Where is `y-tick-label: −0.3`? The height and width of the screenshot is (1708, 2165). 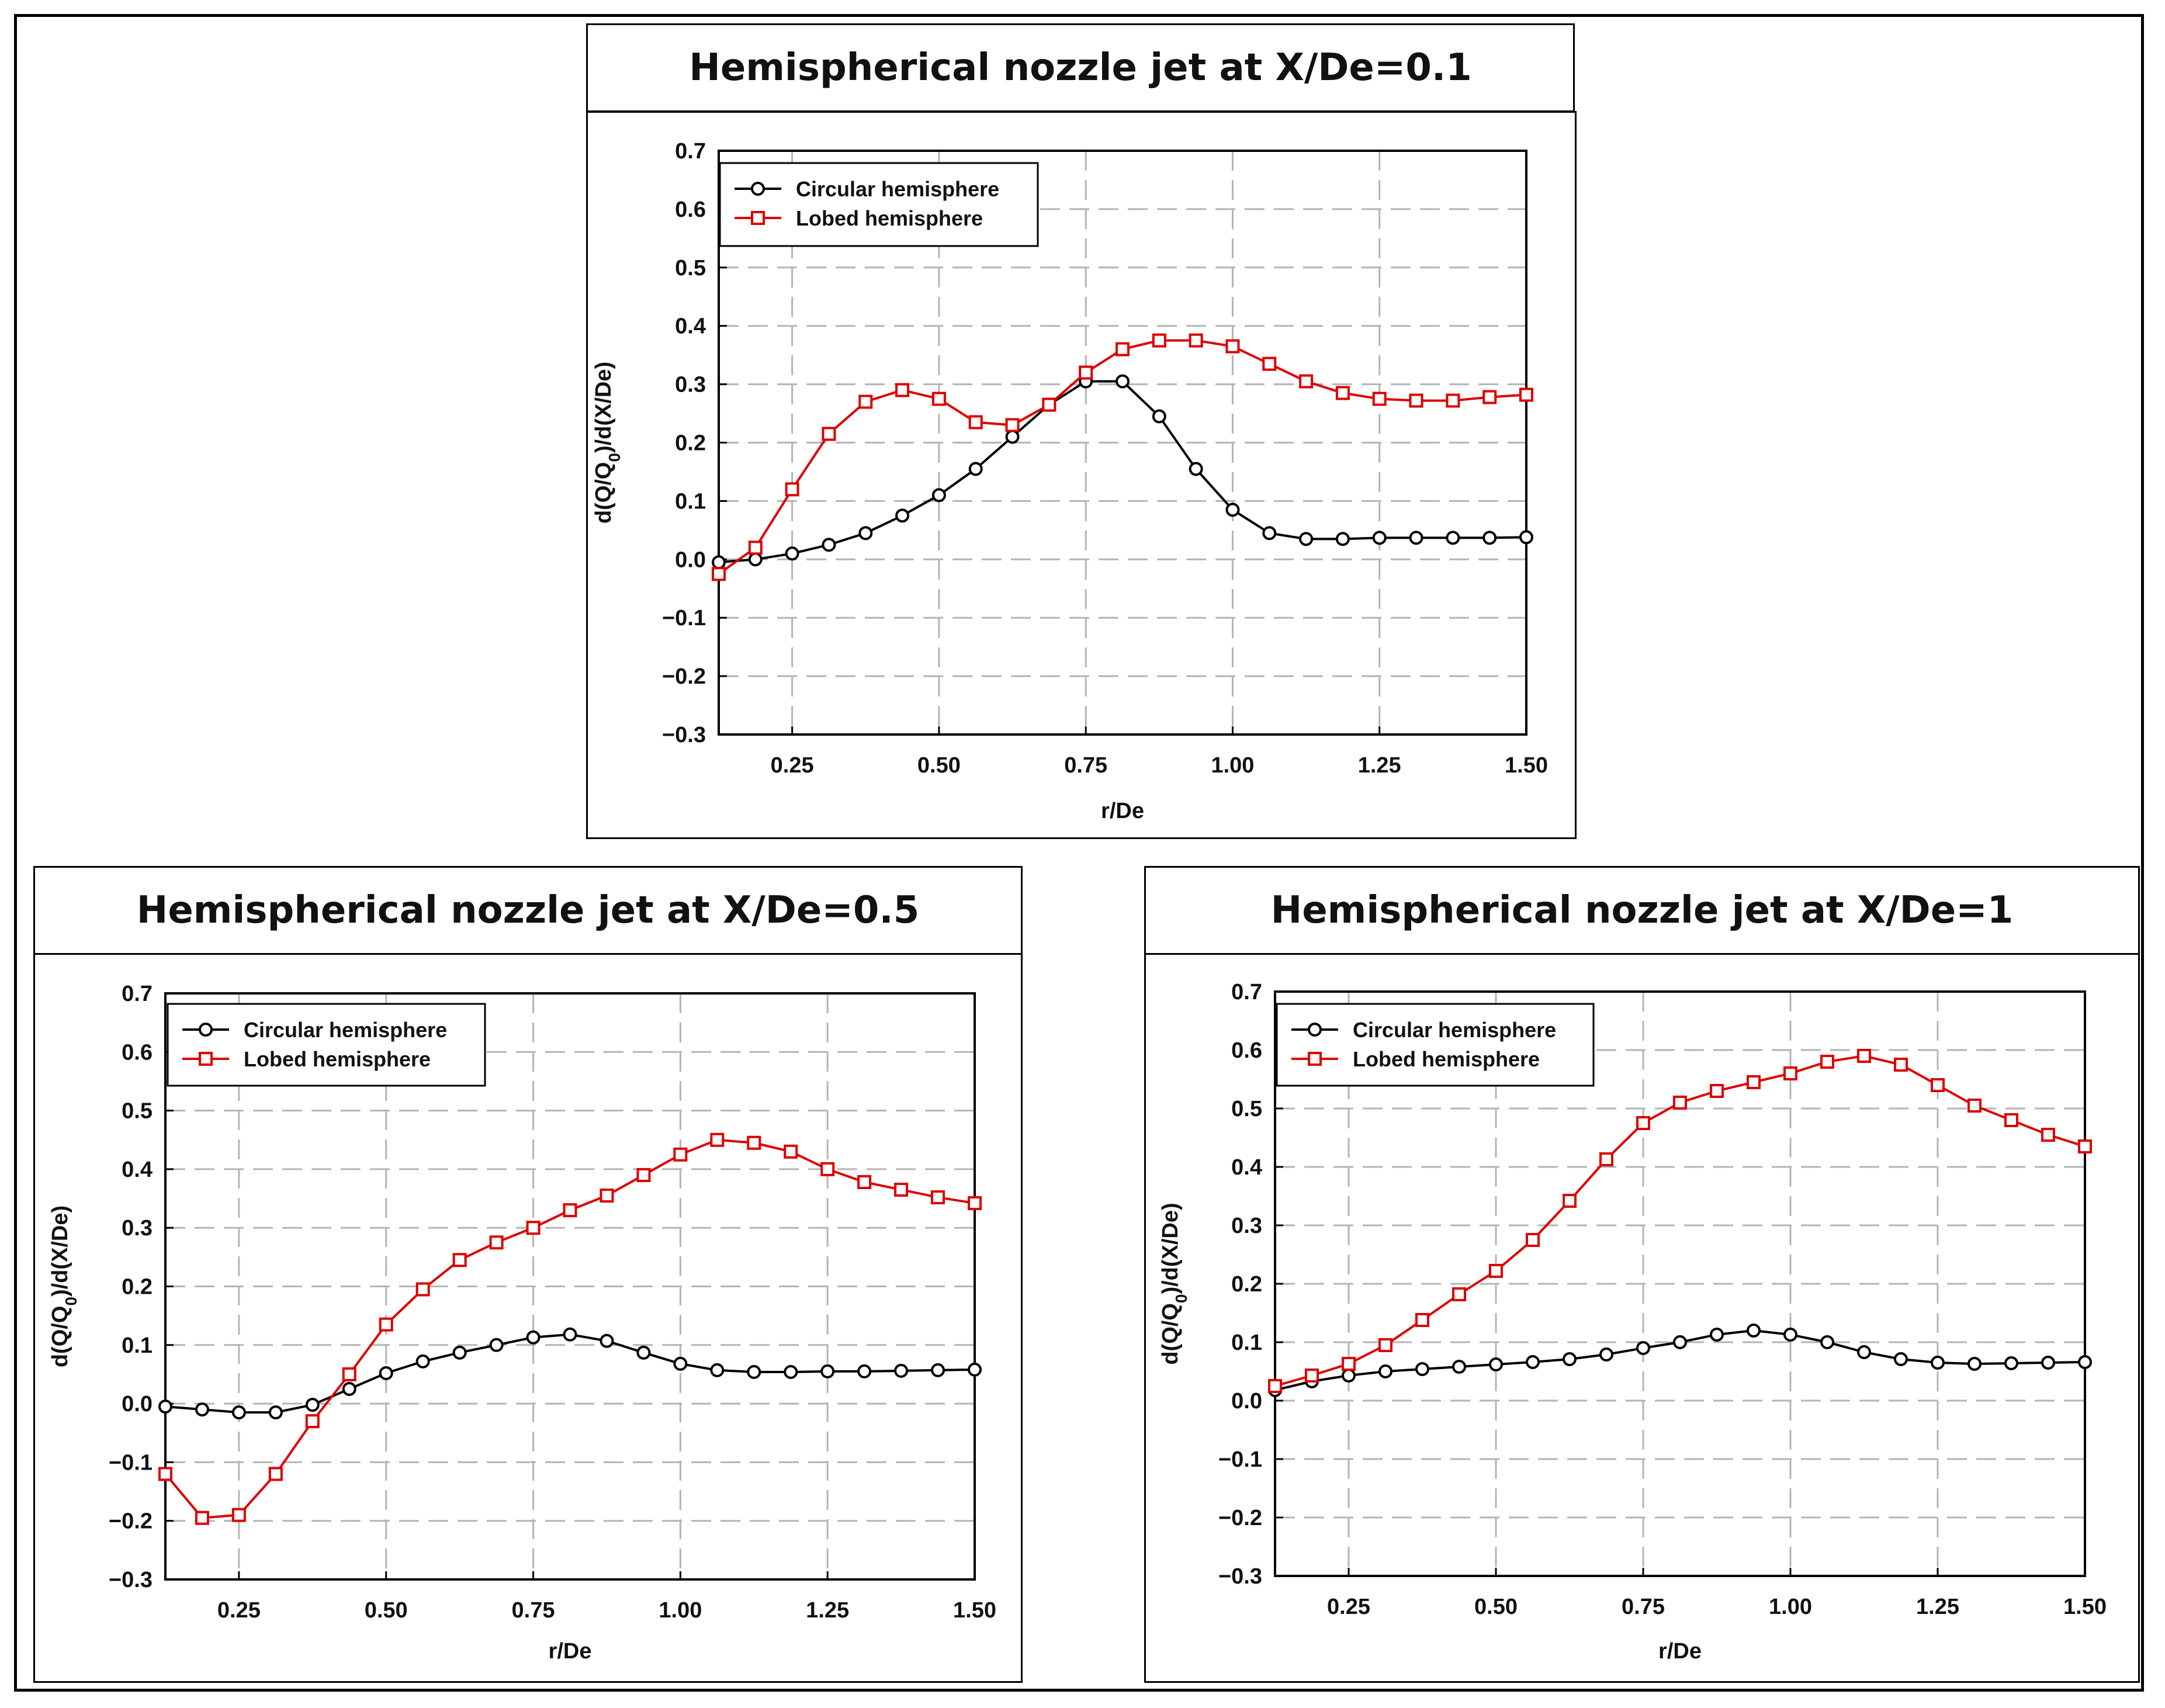 y-tick-label: −0.3 is located at coordinates (131, 1580).